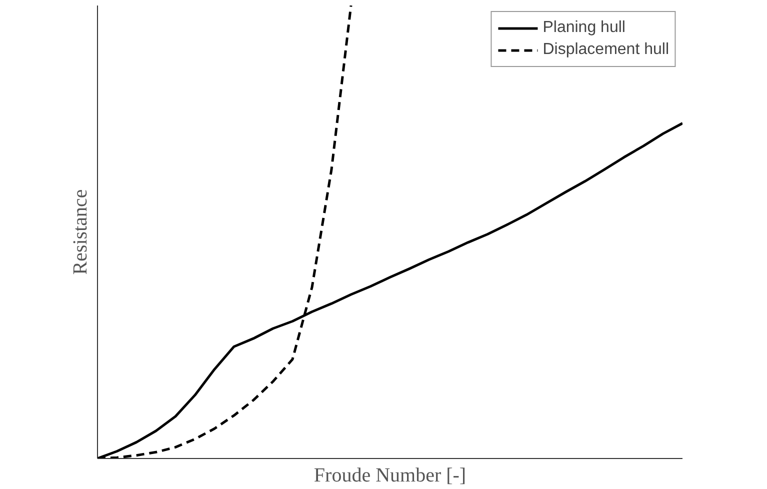 The image size is (767, 489). I want to click on y-axis-title: Resistance, so click(81, 232).